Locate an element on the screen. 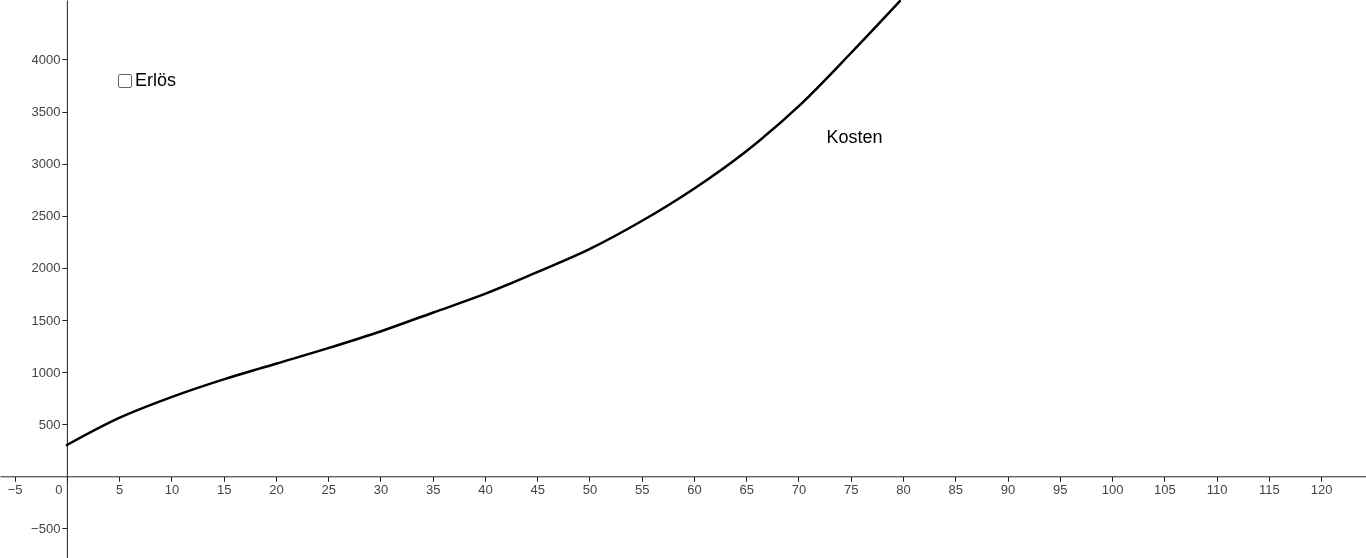  x-tick-label: 40 is located at coordinates (485, 489).